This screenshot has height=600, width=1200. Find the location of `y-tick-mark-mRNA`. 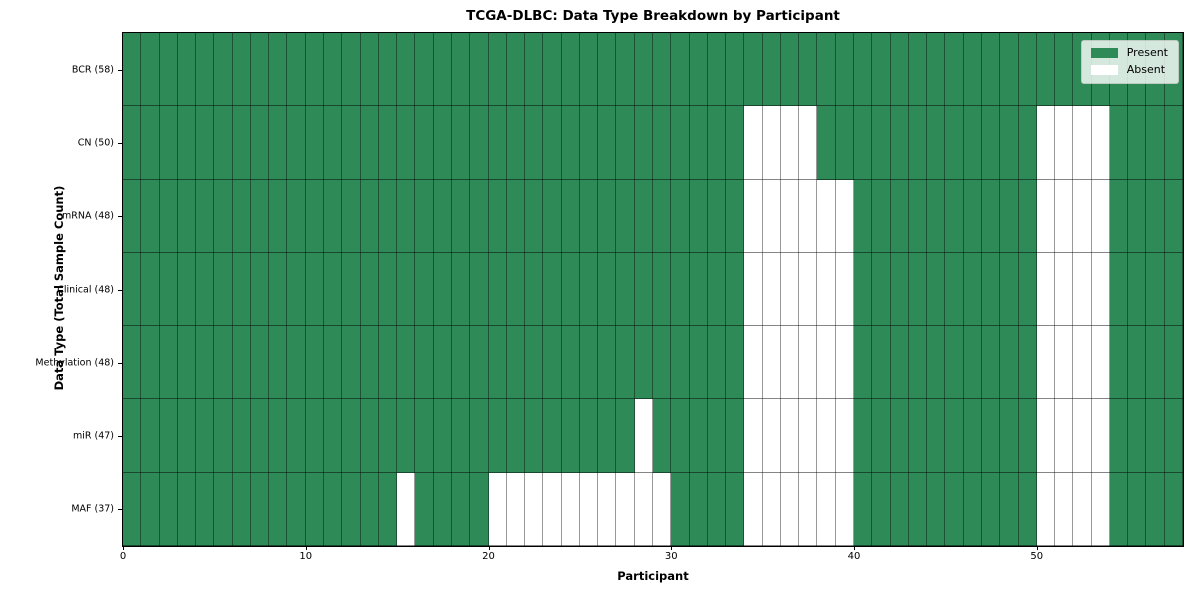

y-tick-mark-mRNA is located at coordinates (120, 217).